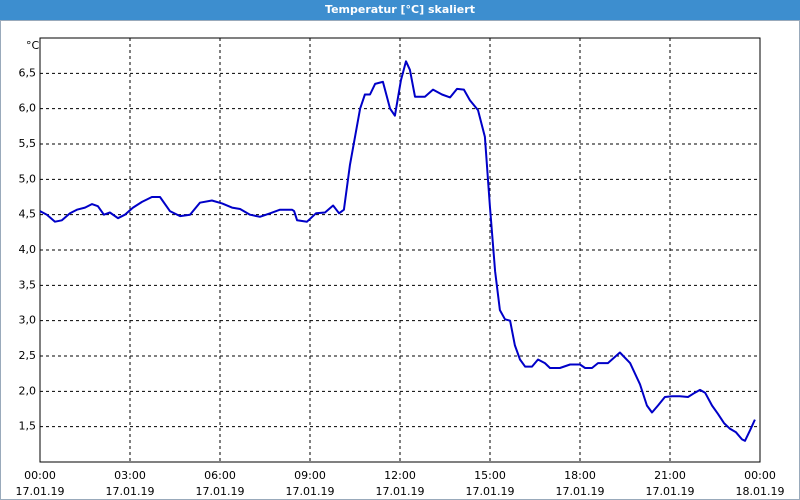  Describe the element at coordinates (28, 214) in the screenshot. I see `y-tick-label: 4,5` at that location.